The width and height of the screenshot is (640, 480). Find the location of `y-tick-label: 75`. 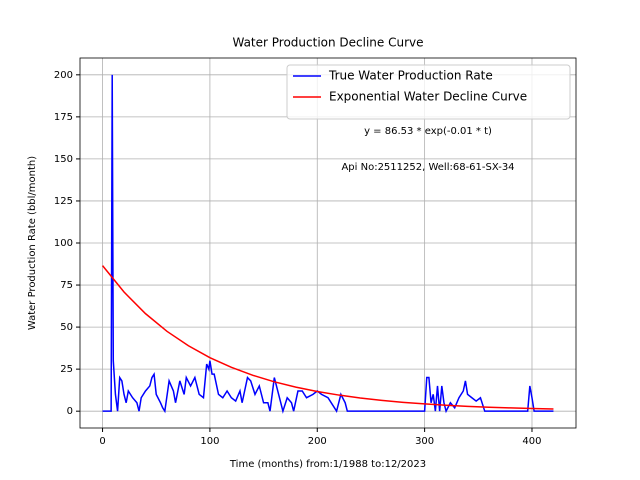

y-tick-label: 75 is located at coordinates (66, 285).